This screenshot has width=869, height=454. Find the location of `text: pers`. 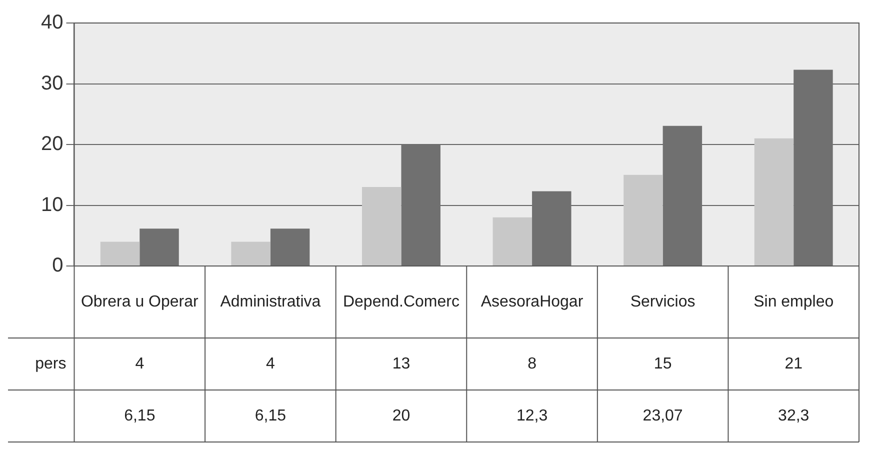

text: pers is located at coordinates (50, 363).